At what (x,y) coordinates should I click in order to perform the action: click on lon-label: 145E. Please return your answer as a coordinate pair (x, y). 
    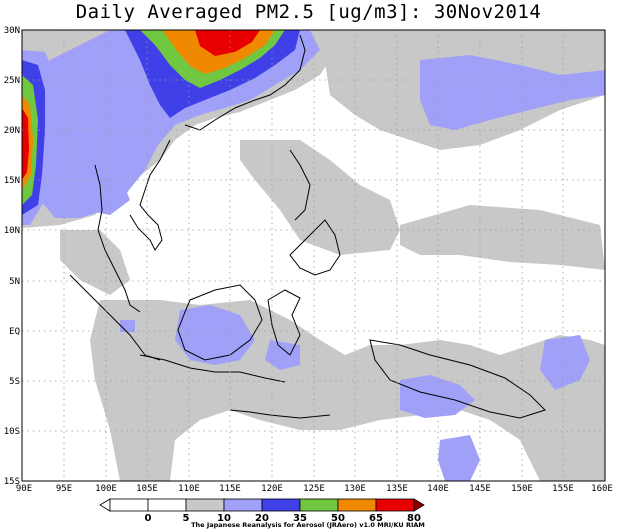
    Looking at the image, I should click on (480, 489).